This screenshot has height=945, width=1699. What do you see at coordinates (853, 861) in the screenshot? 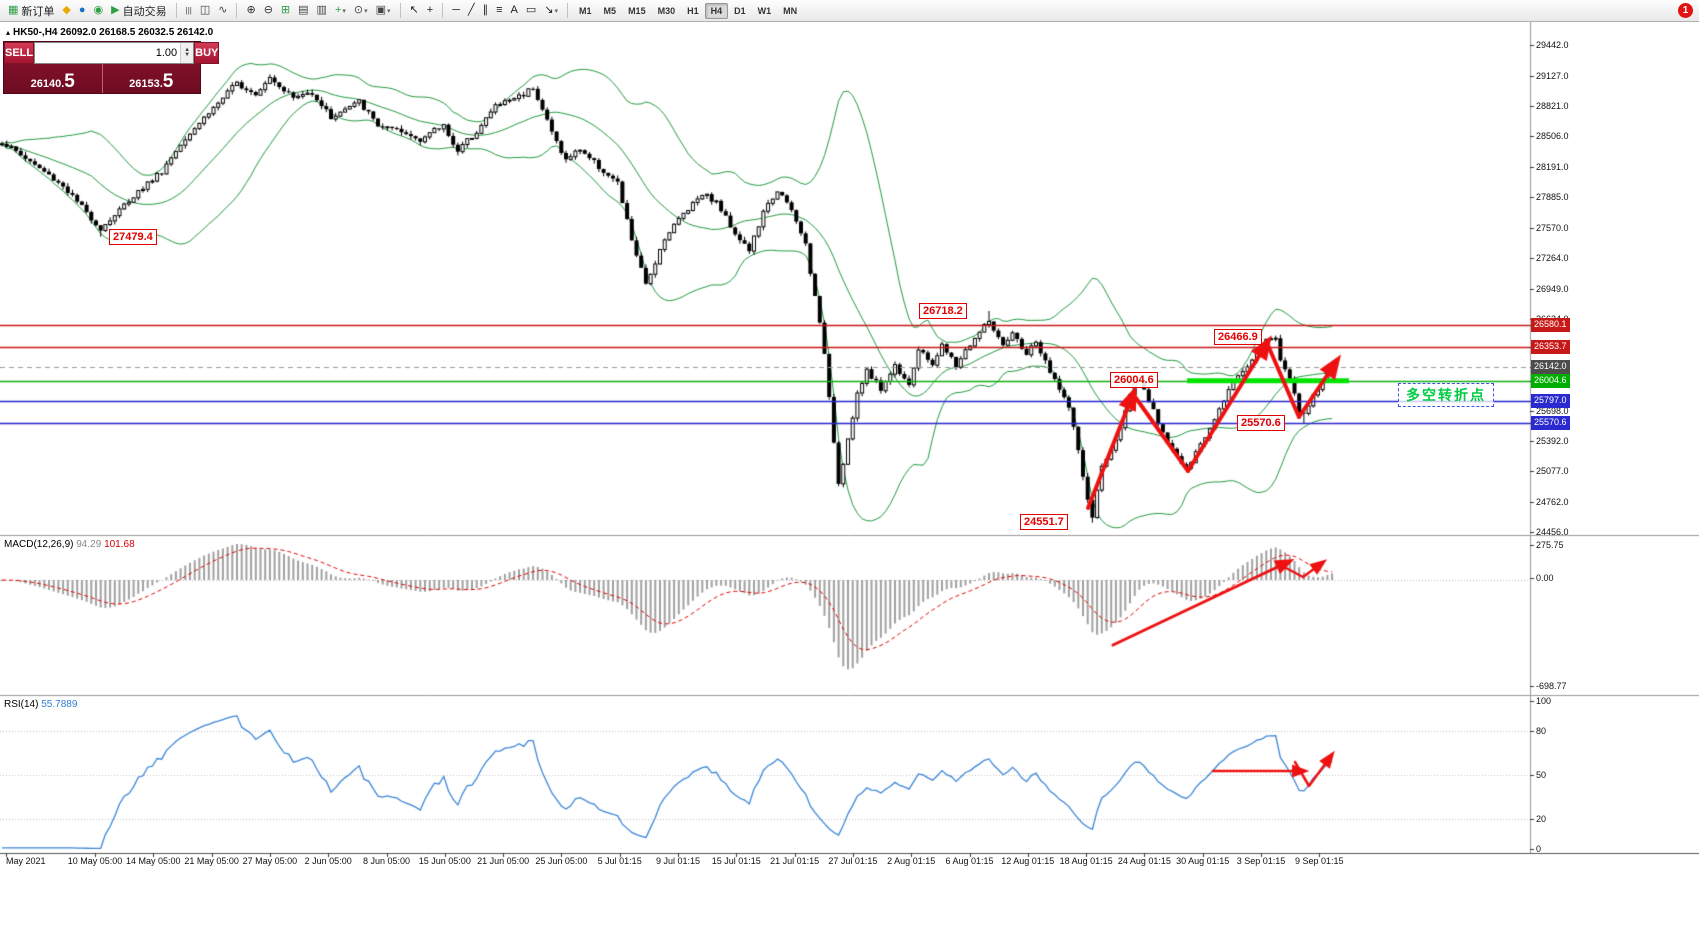
I see `time-axis-label: 27 Jul 01:15` at bounding box center [853, 861].